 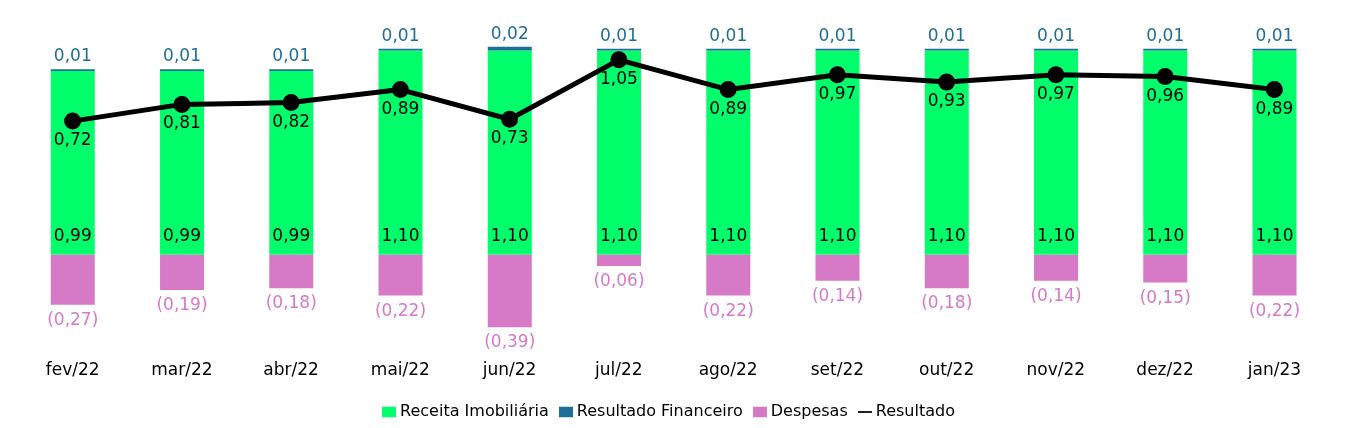 What do you see at coordinates (509, 137) in the screenshot?
I see `data-label: 0,73` at bounding box center [509, 137].